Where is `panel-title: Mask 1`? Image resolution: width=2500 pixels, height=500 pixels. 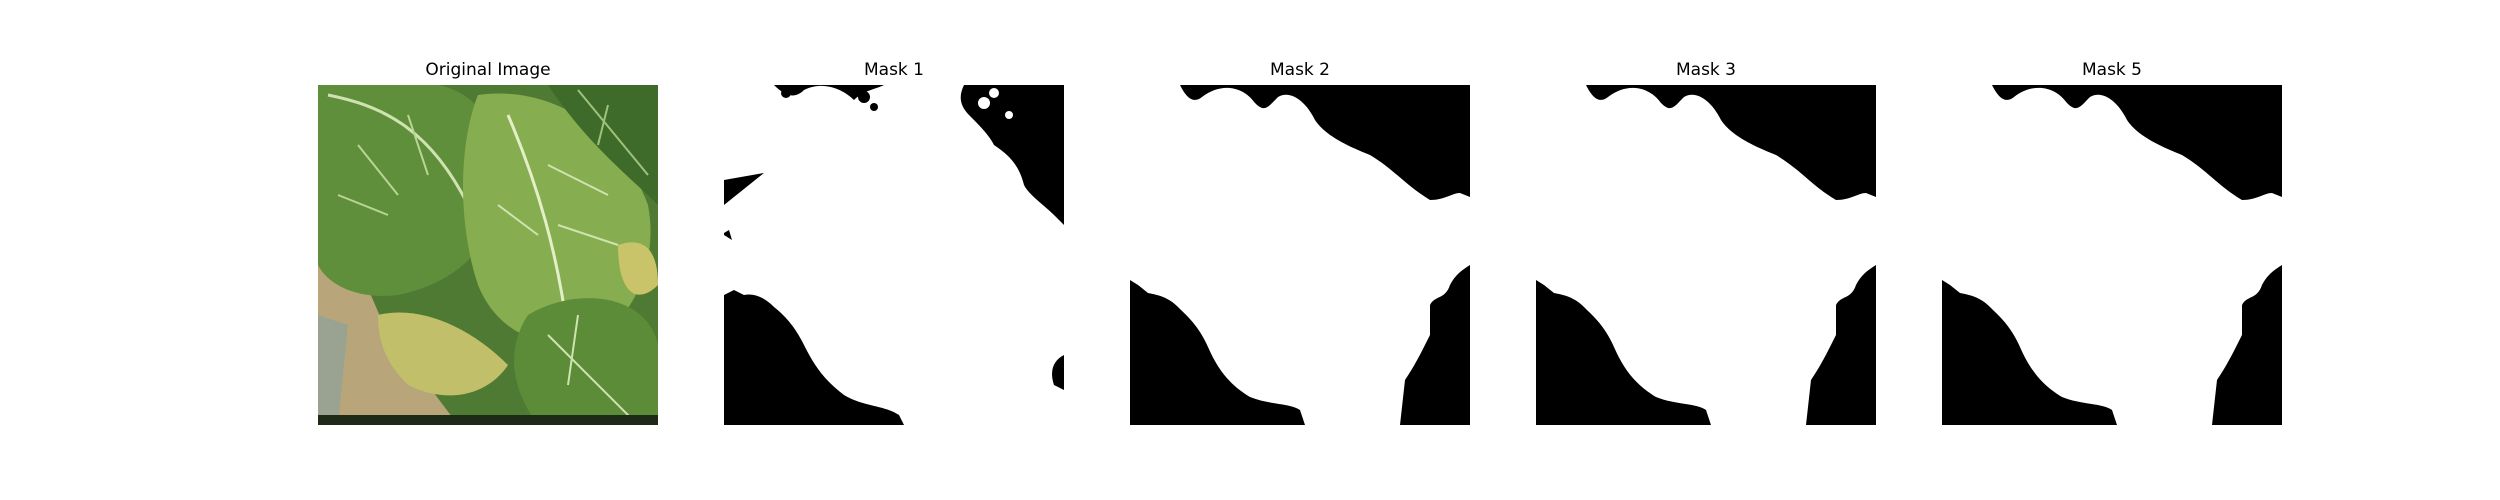 panel-title: Mask 1 is located at coordinates (893, 70).